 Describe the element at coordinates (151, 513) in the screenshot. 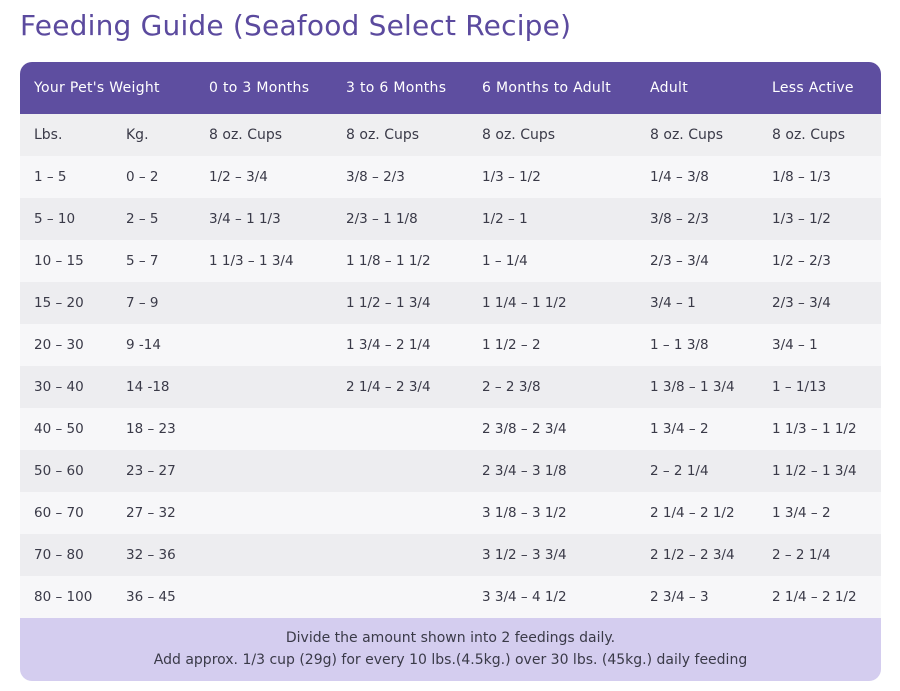

I see `cell-kg: 27 – 32` at that location.